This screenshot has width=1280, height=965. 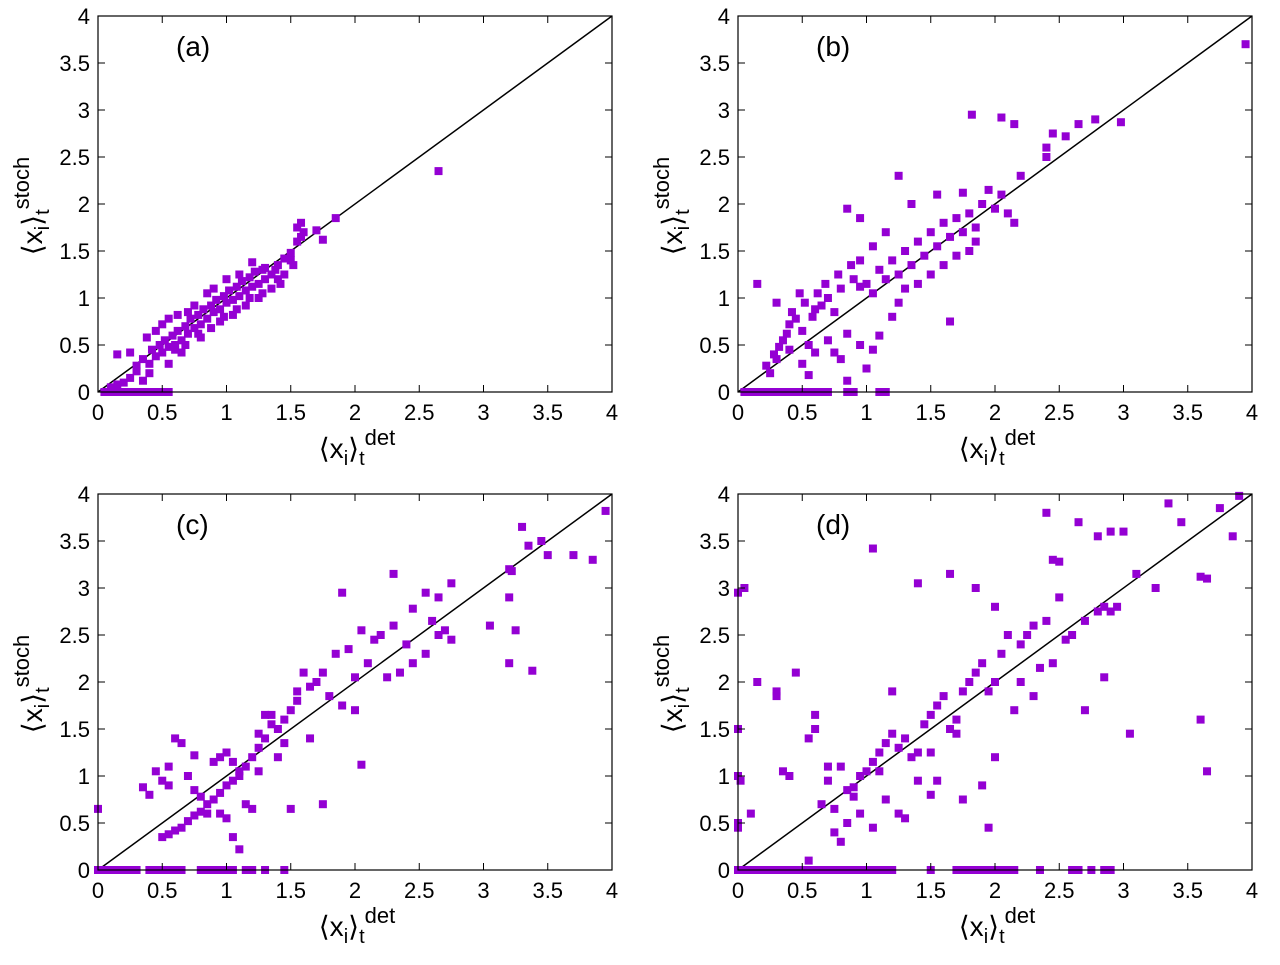 I want to click on x-tick-label: 1, so click(x=866, y=890).